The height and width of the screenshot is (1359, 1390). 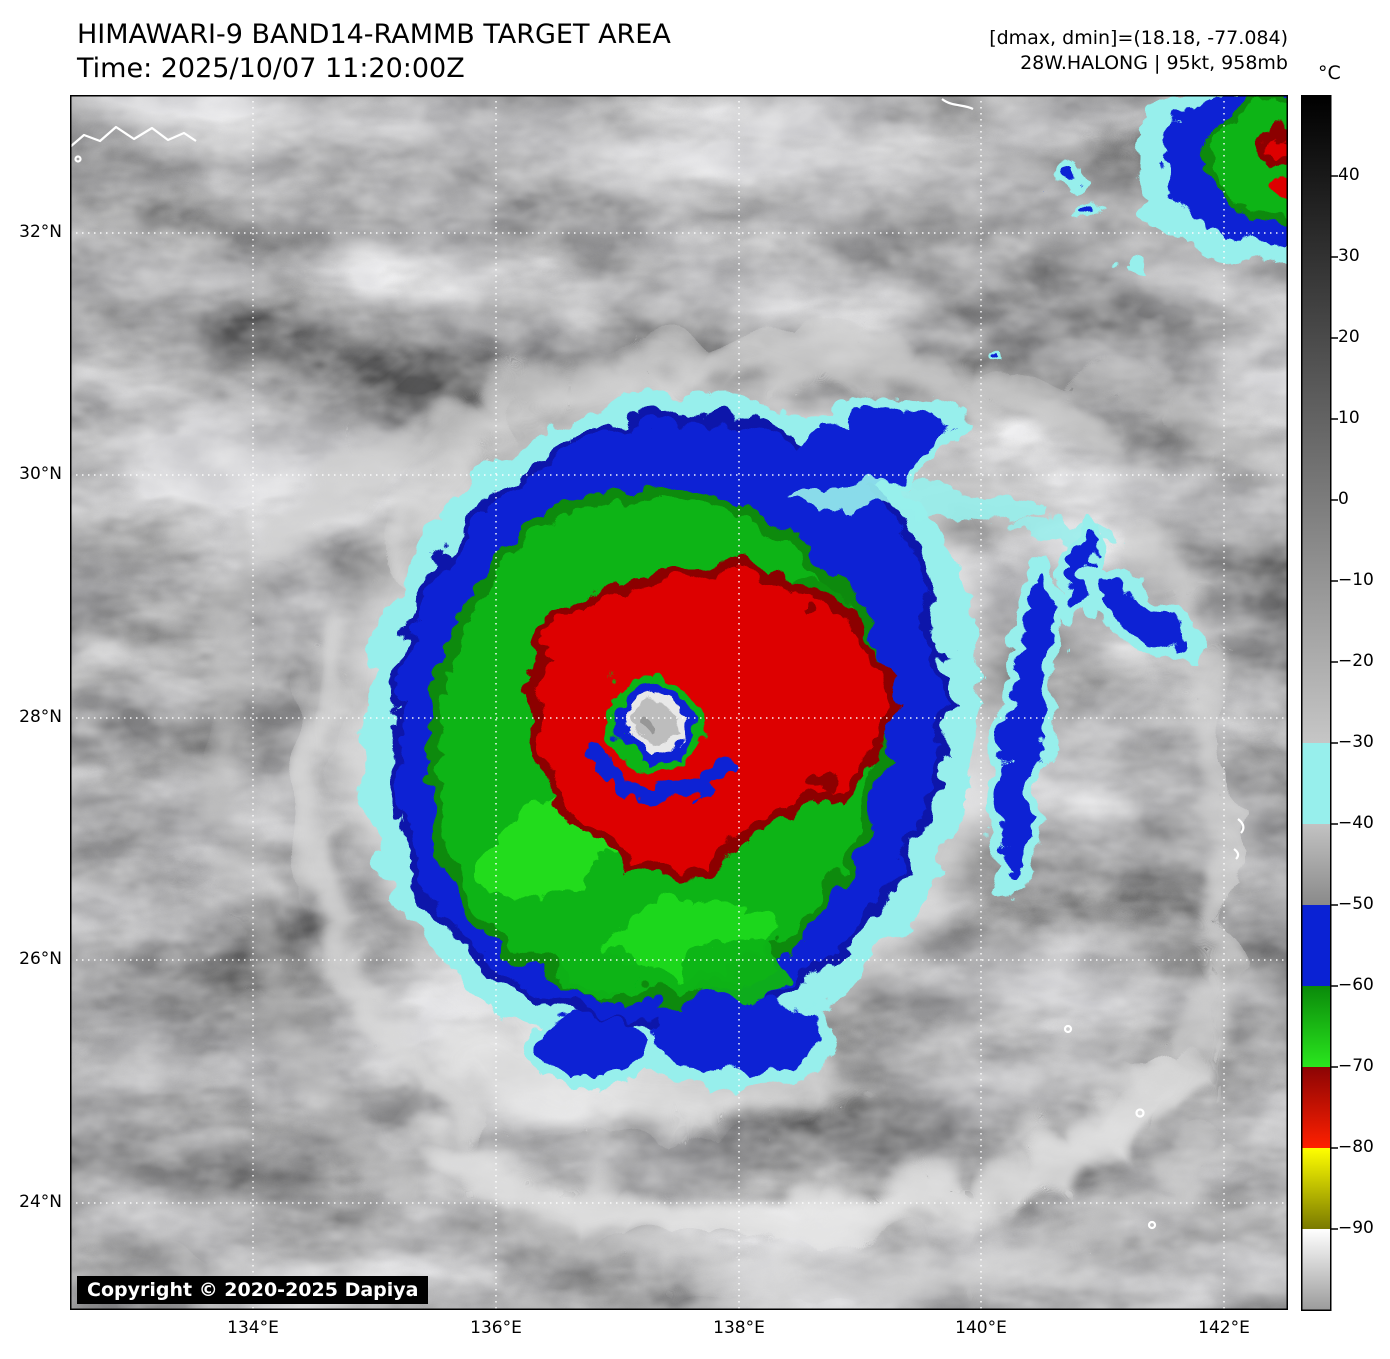 What do you see at coordinates (40, 1202) in the screenshot?
I see `lat-tick-24n: 24°N` at bounding box center [40, 1202].